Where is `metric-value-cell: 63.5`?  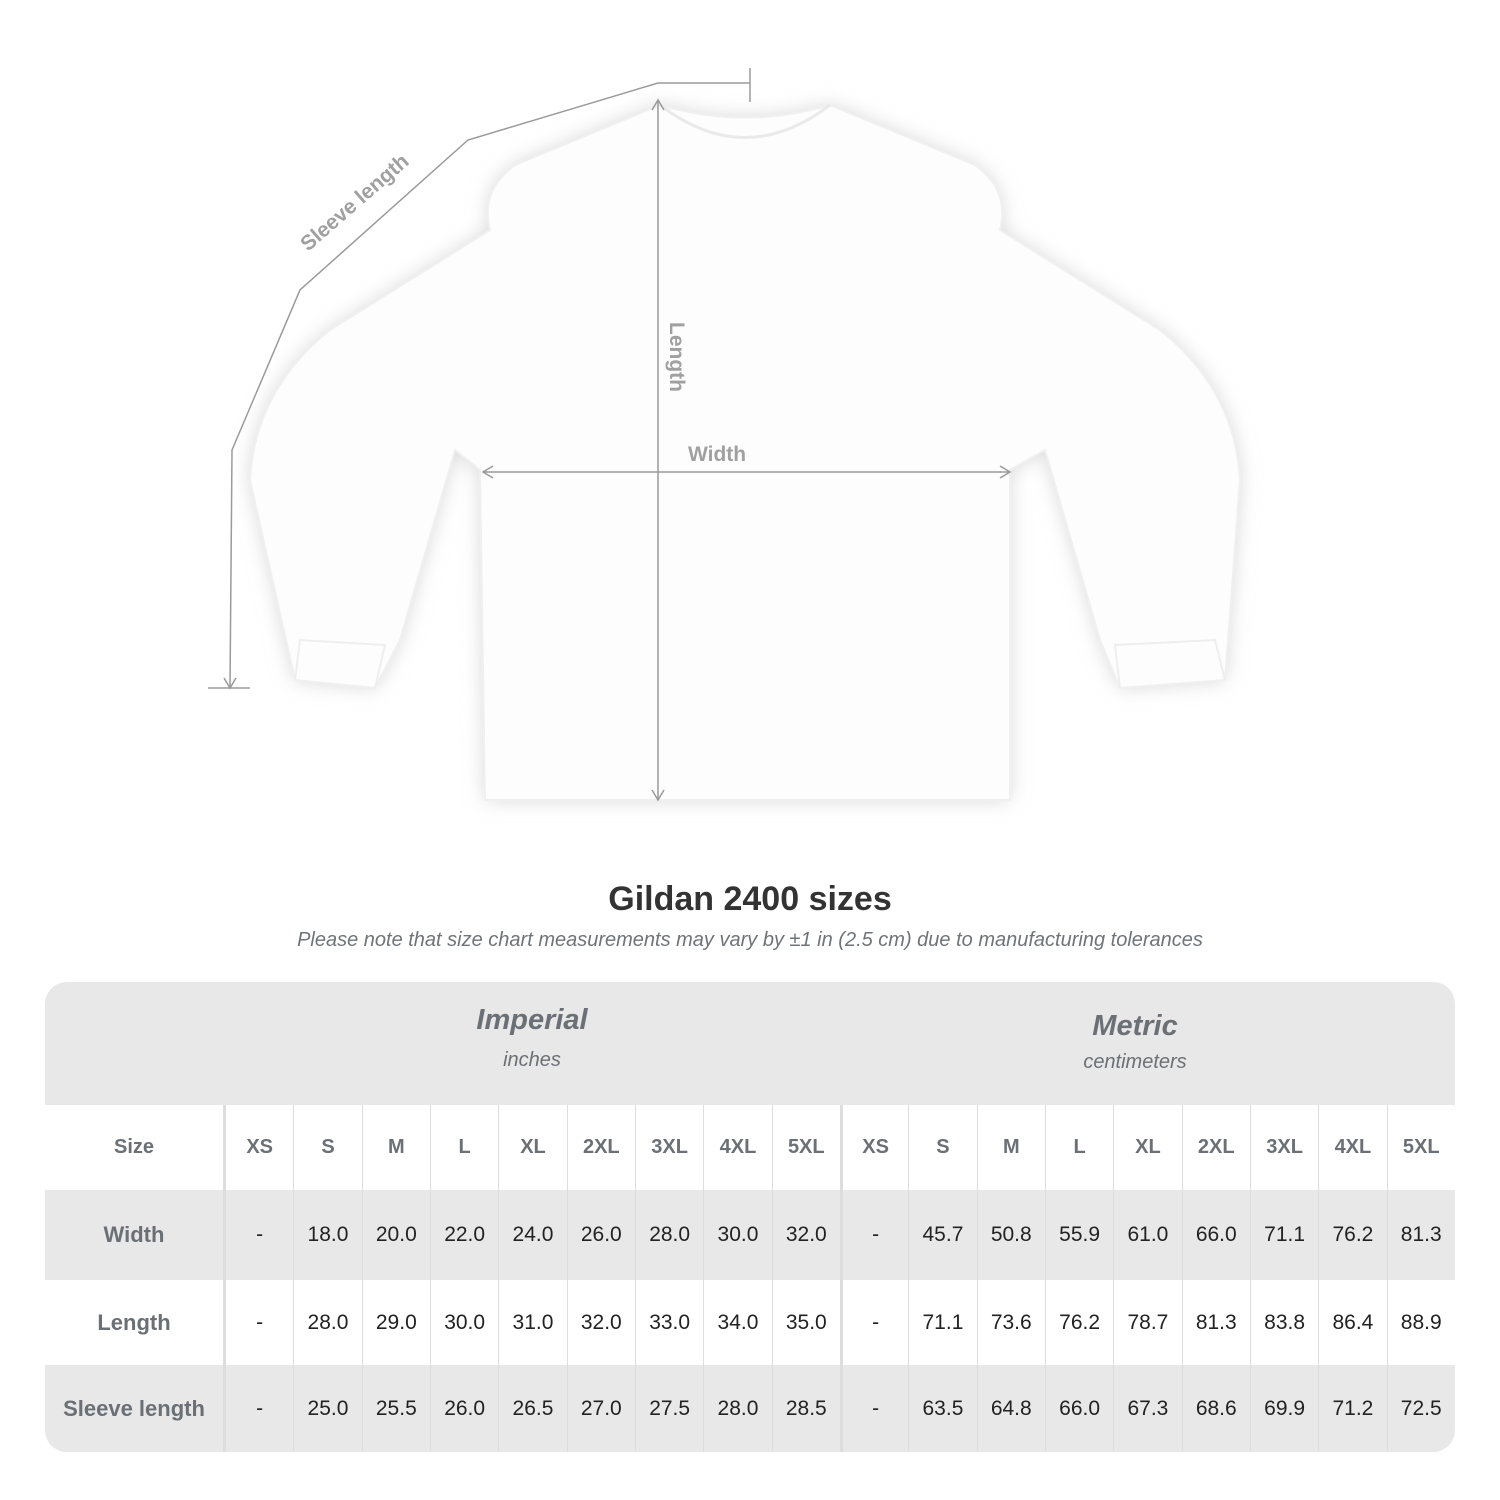 metric-value-cell: 63.5 is located at coordinates (942, 1408).